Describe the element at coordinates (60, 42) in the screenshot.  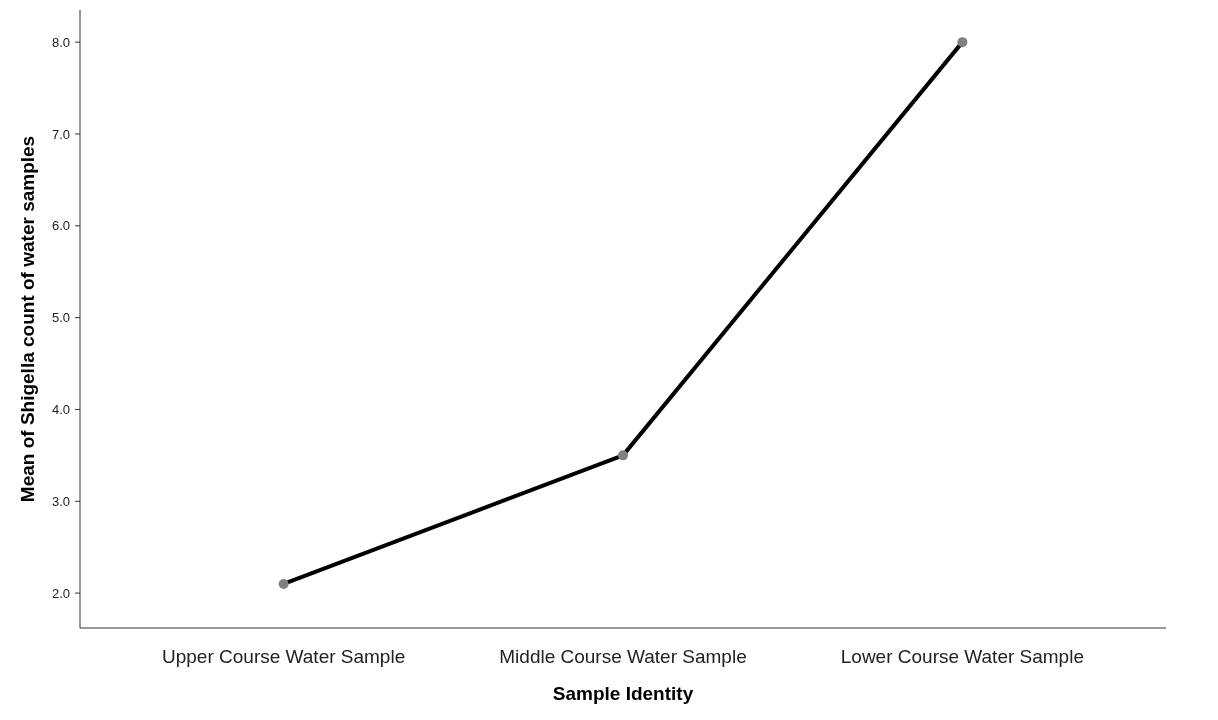
I see `y-tick-label: 8.0` at that location.